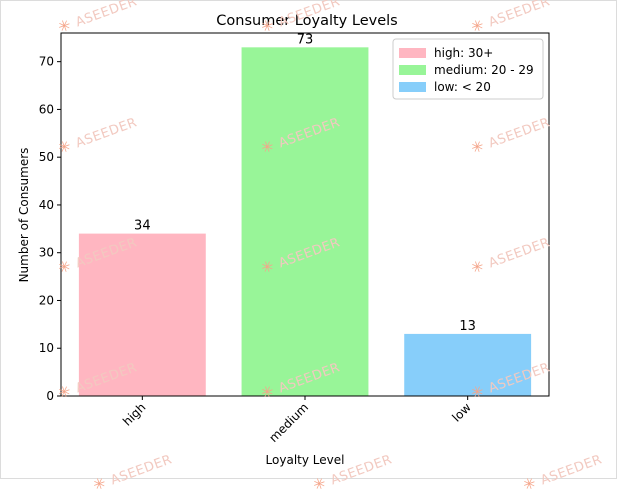  Describe the element at coordinates (134, 414) in the screenshot. I see `x-tick-label-high: high` at that location.